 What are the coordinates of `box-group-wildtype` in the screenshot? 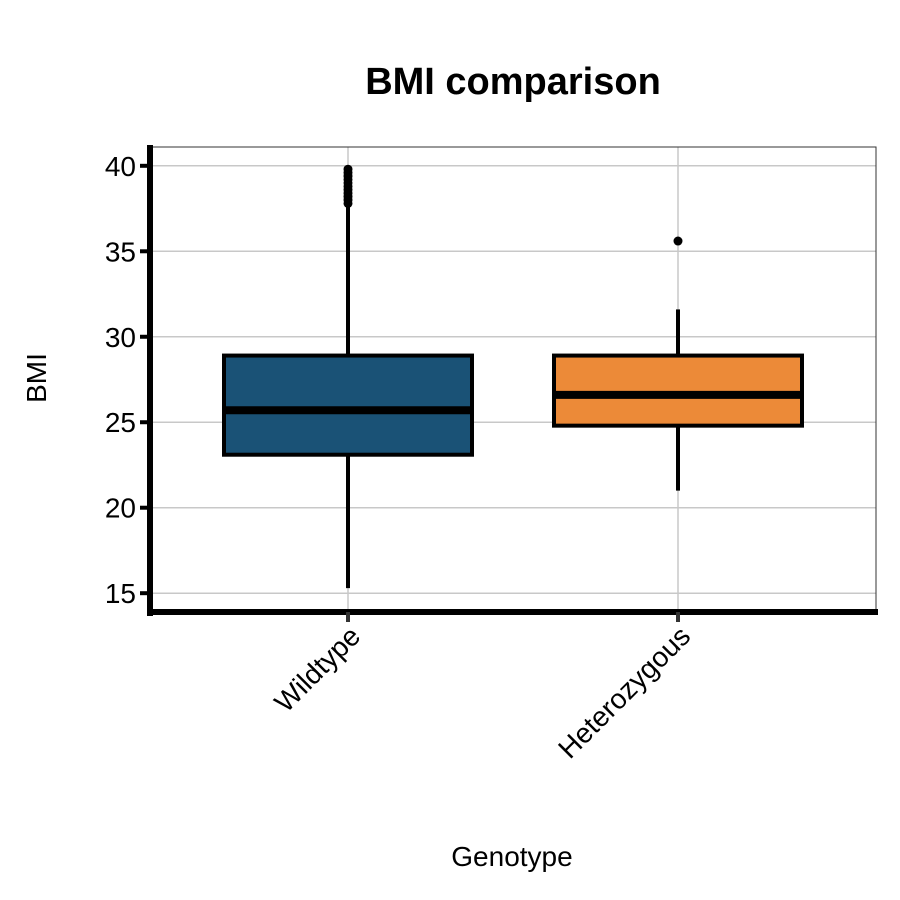 It's located at (348, 376).